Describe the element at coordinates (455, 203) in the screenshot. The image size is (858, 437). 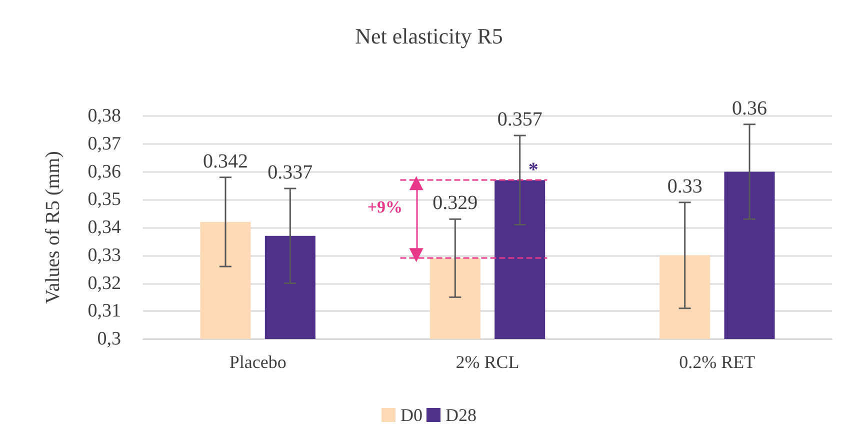
I see `data-label: 0.329` at that location.